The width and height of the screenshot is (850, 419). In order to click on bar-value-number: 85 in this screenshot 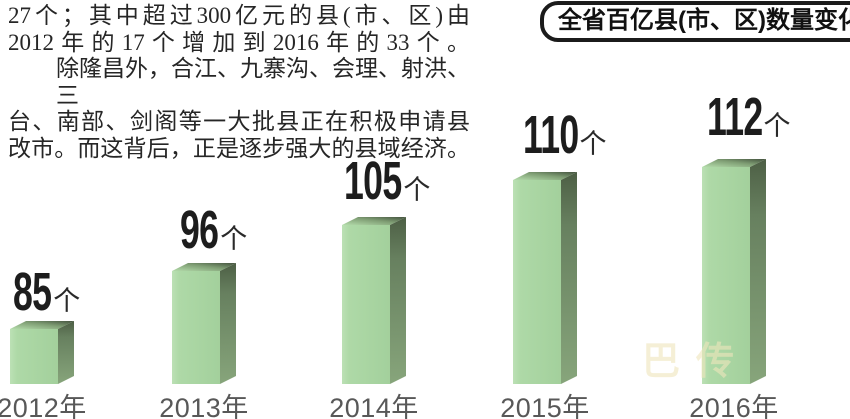, I will do `click(32, 292)`.